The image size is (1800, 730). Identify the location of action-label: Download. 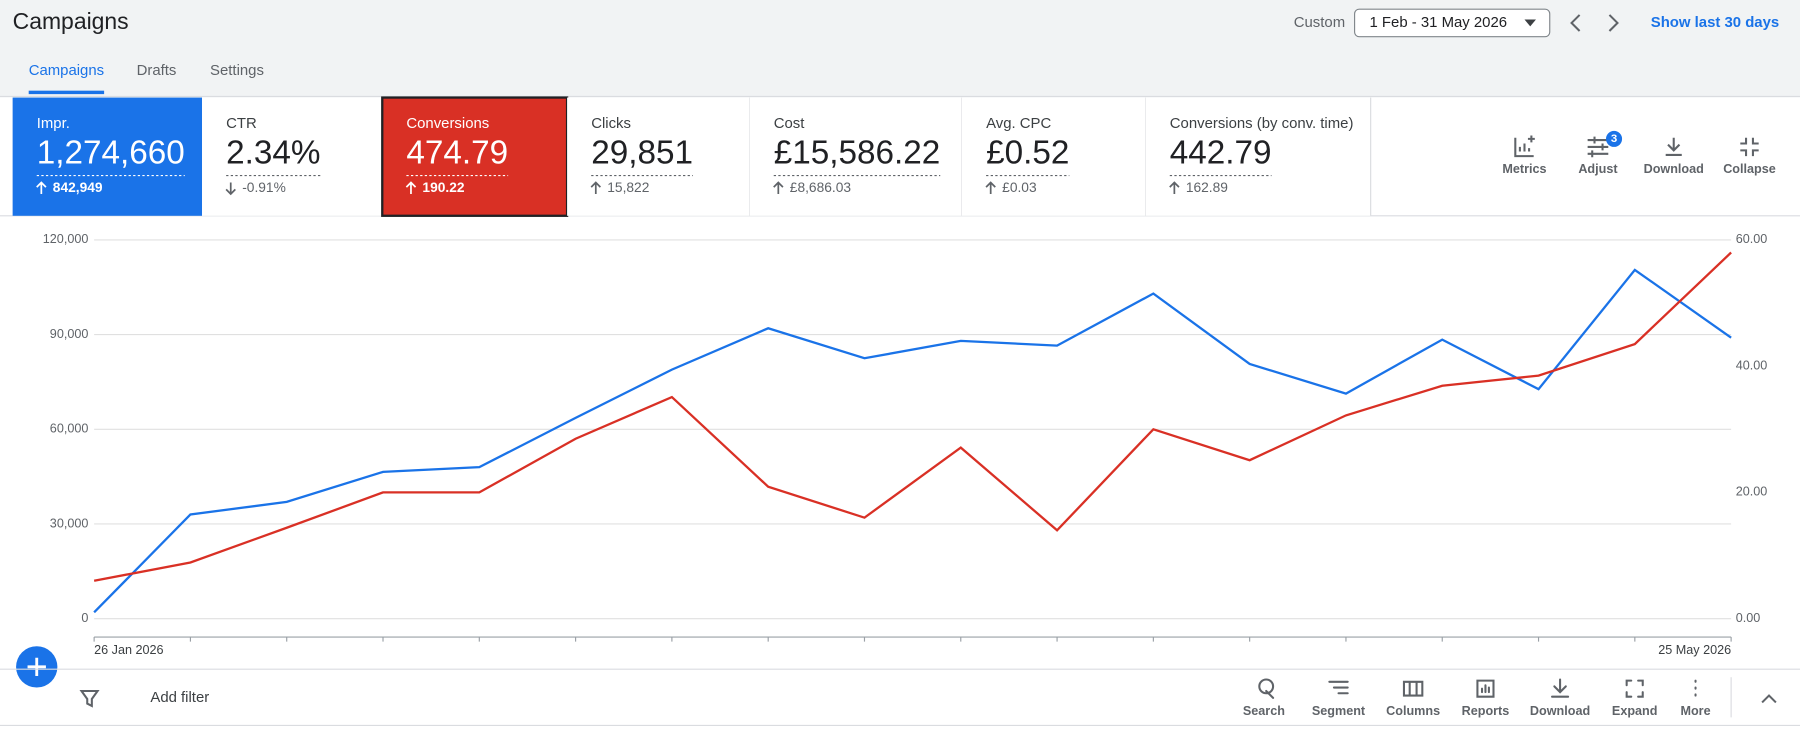
(1674, 169).